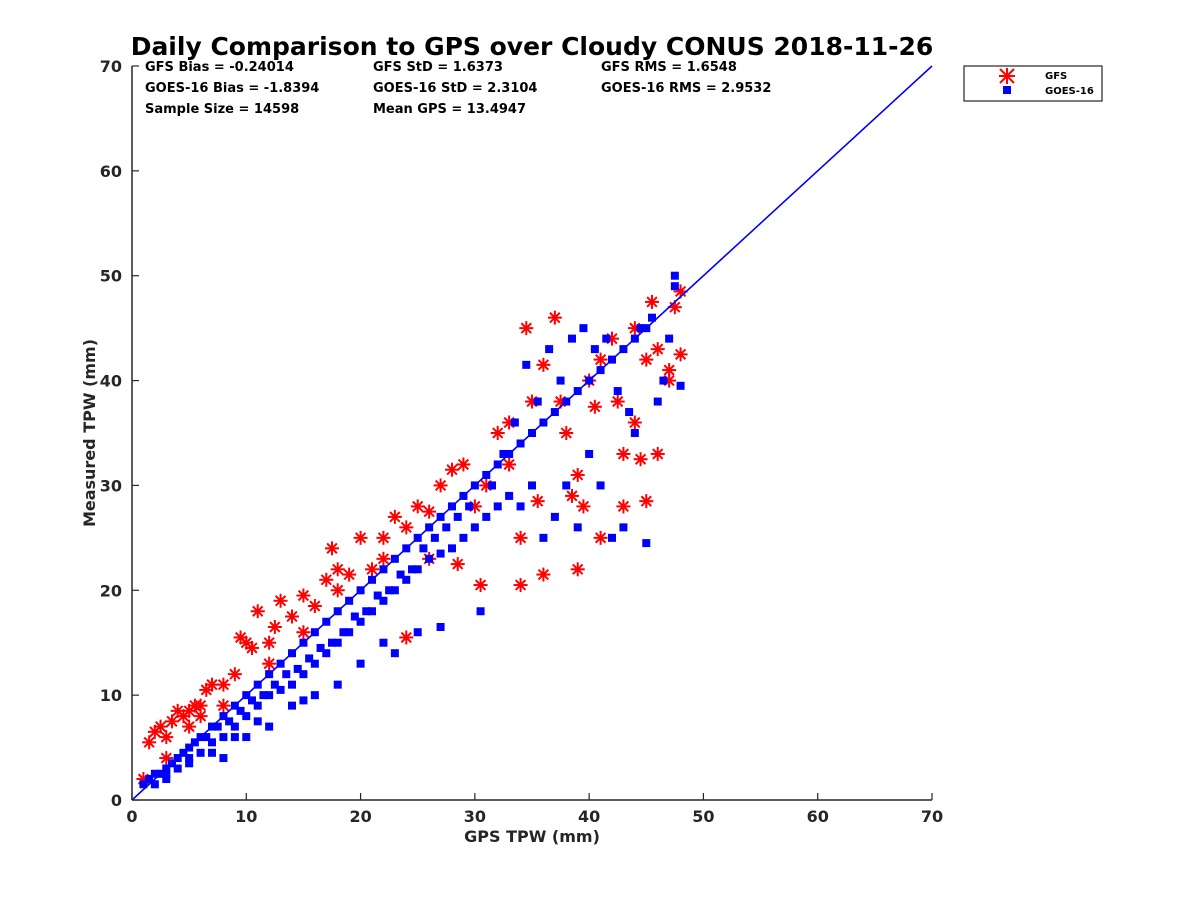  What do you see at coordinates (111, 590) in the screenshot?
I see `y-tick-label: 20` at bounding box center [111, 590].